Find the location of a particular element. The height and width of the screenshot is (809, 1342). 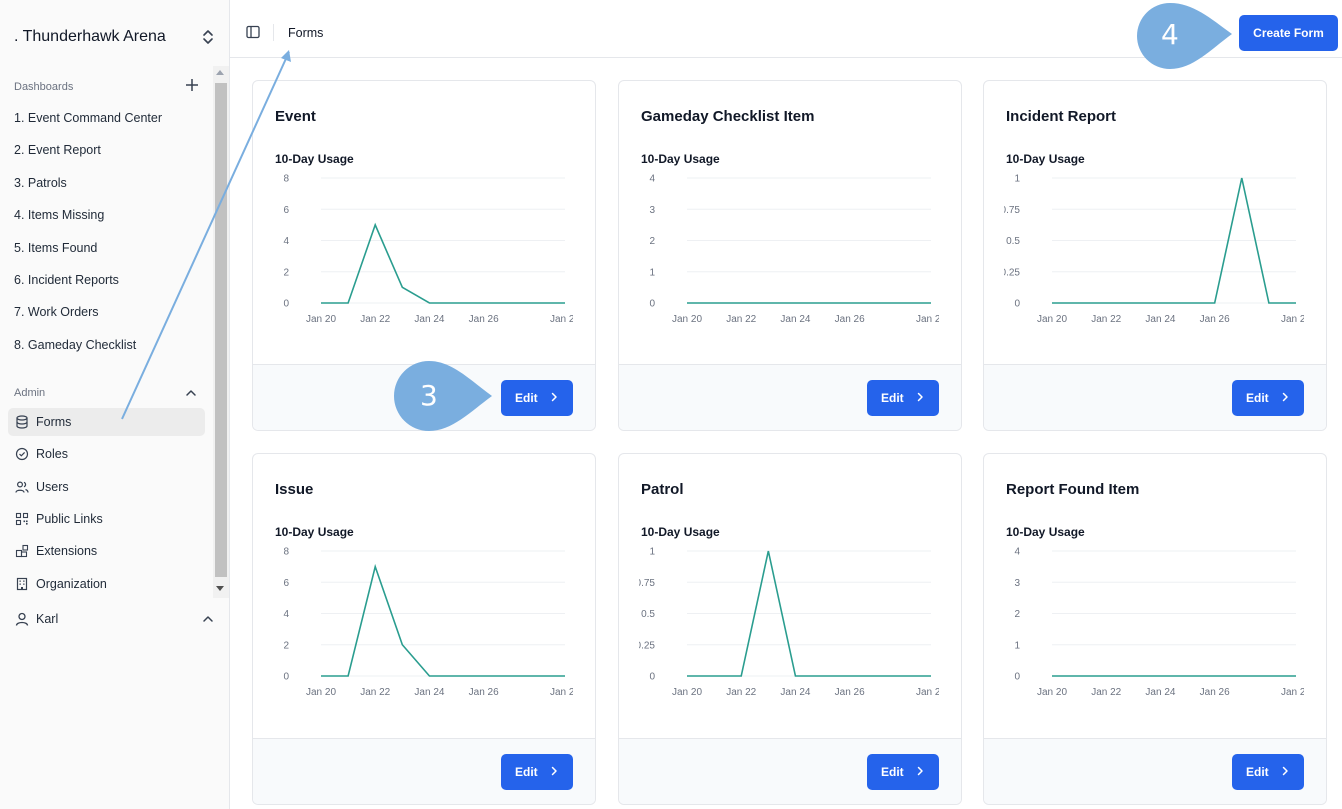

sidebar-admin-item-extensions: Extensions is located at coordinates (106, 551).